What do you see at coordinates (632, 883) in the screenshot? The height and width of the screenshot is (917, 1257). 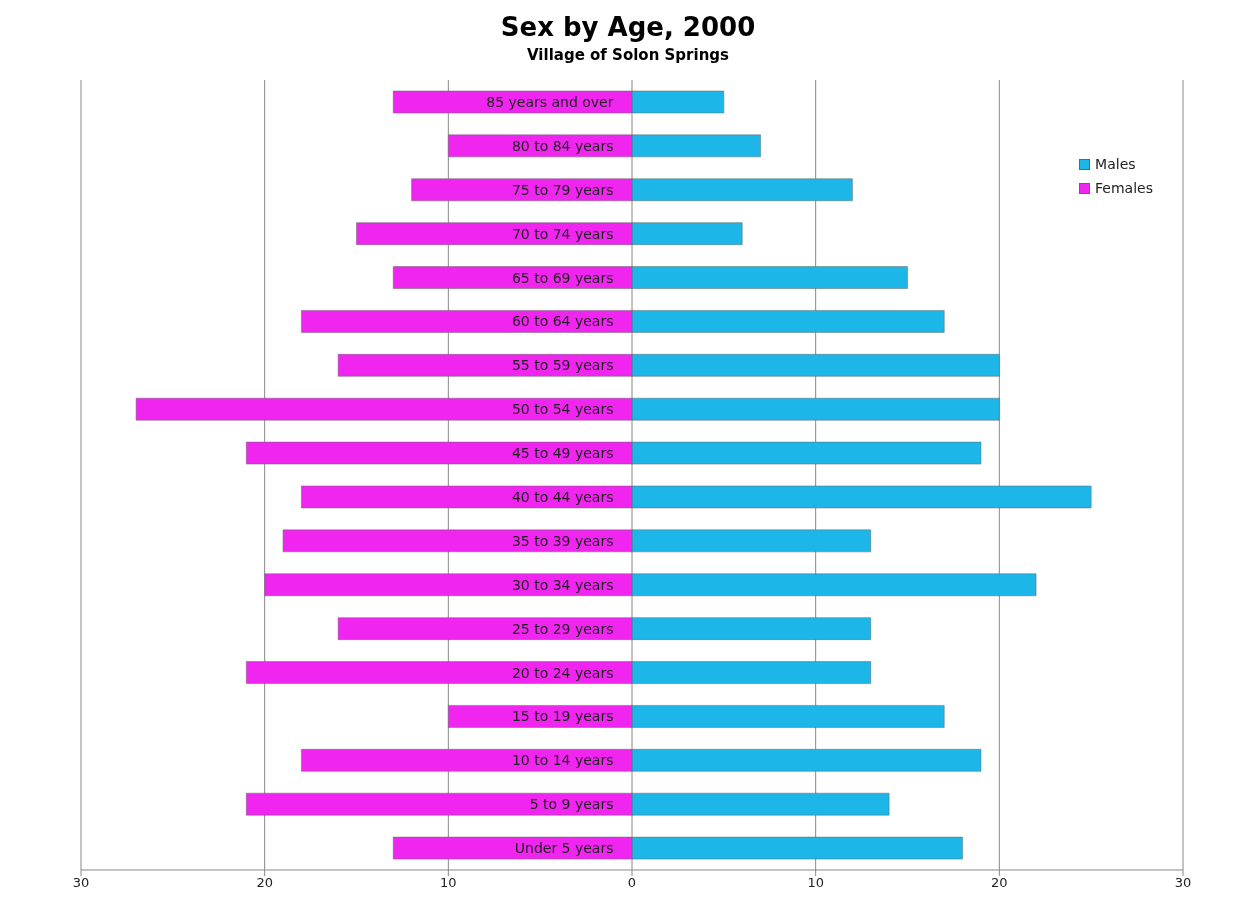 I see `x-tick-label: 0` at bounding box center [632, 883].